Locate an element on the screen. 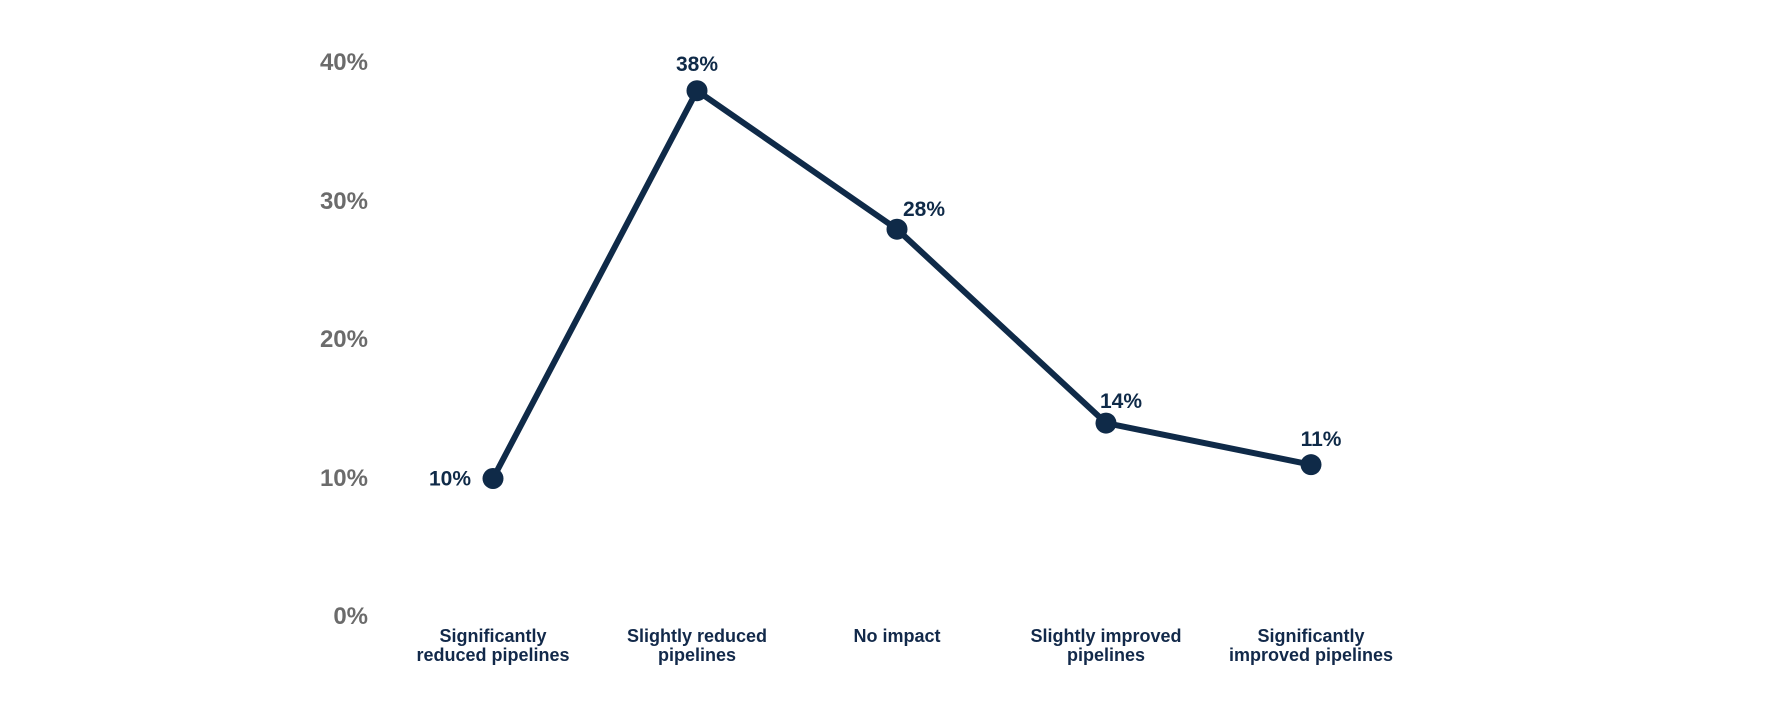 This screenshot has height=702, width=1772. data-point-label: 11% is located at coordinates (1321, 439).